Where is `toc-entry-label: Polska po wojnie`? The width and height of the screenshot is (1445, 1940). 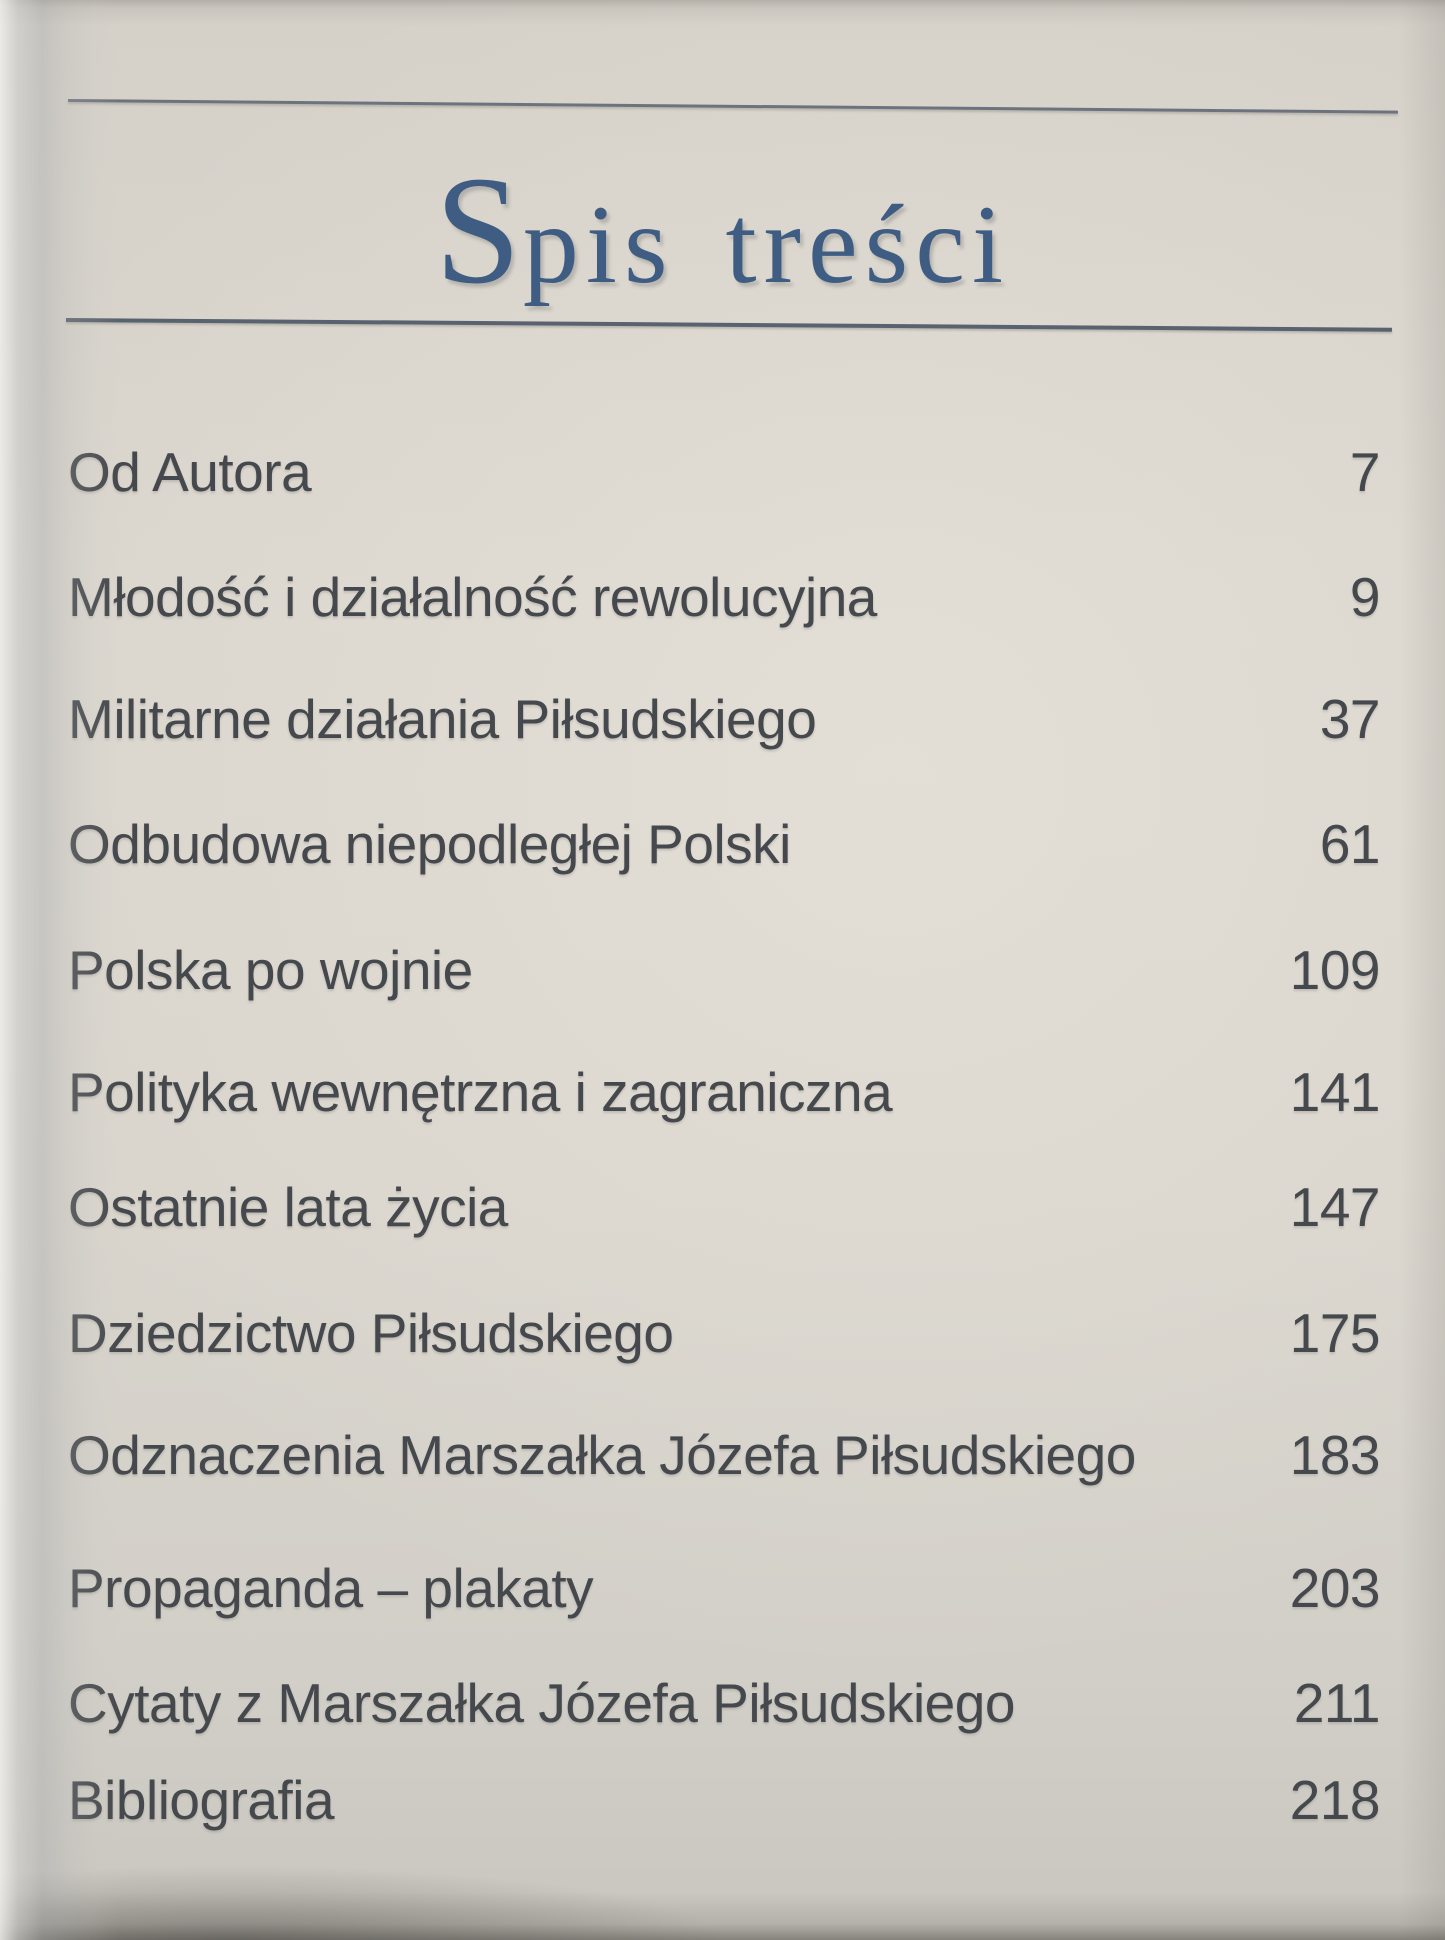 toc-entry-label: Polska po wojnie is located at coordinates (270, 970).